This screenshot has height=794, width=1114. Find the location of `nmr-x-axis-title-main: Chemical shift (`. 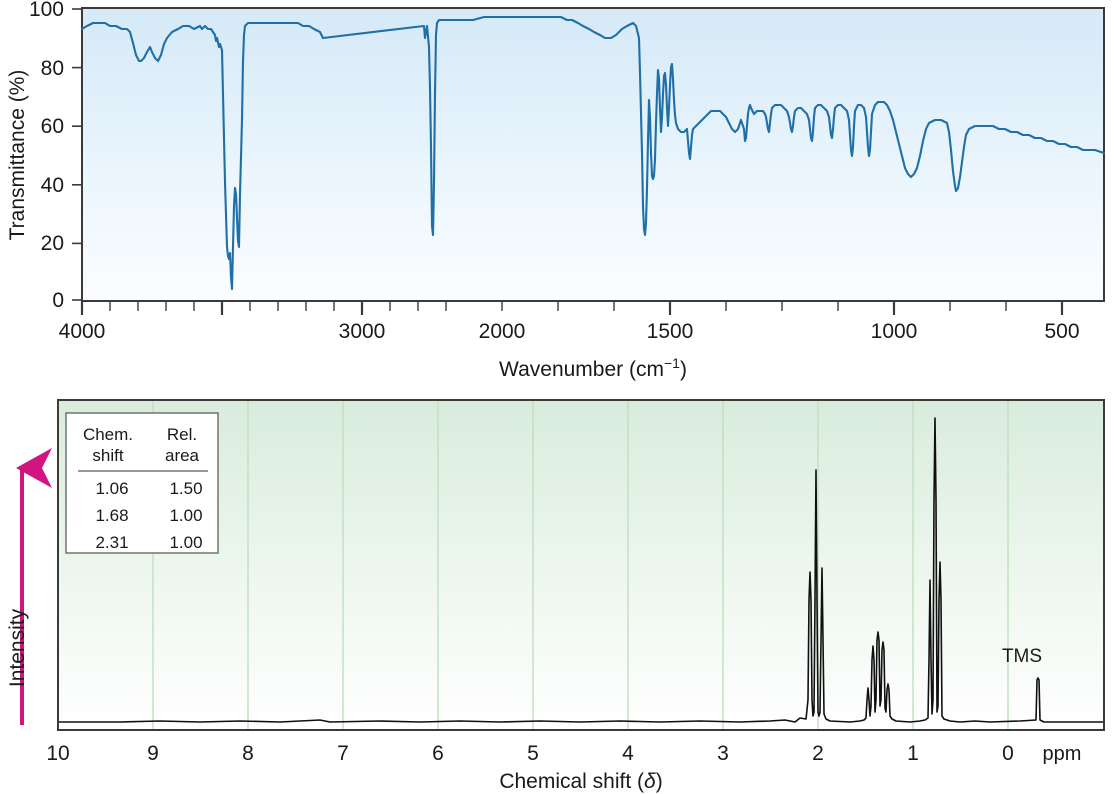

nmr-x-axis-title-main: Chemical shift ( is located at coordinates (571, 781).